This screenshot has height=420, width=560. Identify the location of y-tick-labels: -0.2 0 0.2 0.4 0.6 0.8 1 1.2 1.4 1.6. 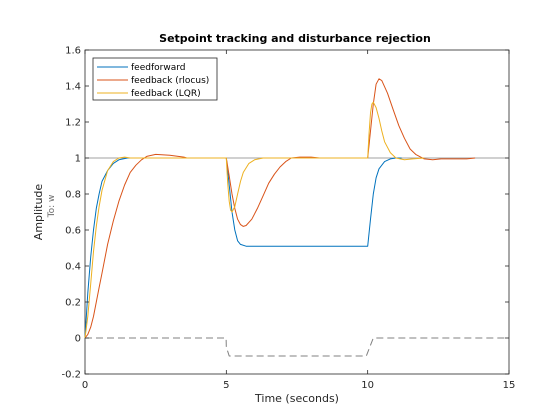
(71, 213).